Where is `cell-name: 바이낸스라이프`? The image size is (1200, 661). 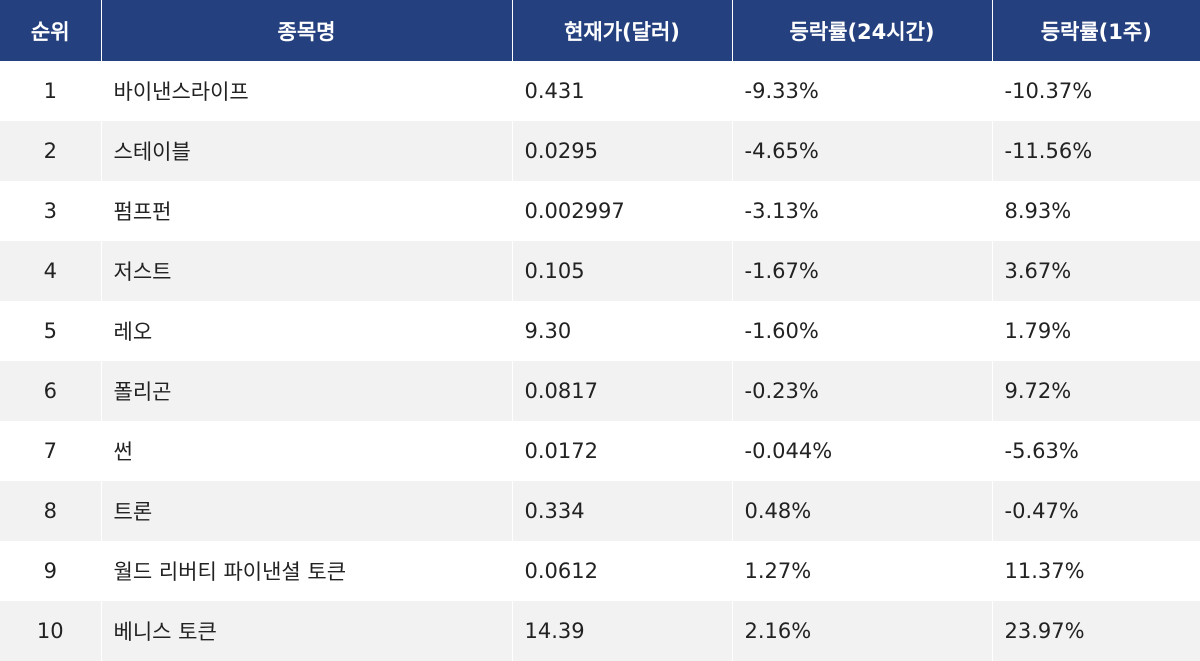
cell-name: 바이낸스라이프 is located at coordinates (306, 91).